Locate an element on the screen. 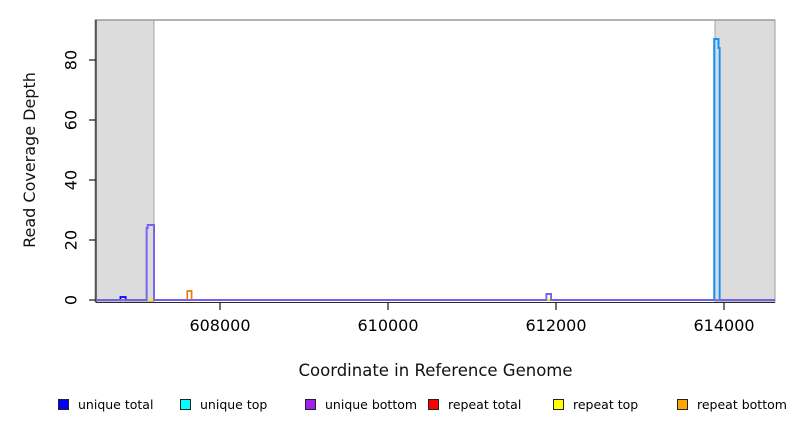 The image size is (792, 432). x-tick-label-608000: 608000 is located at coordinates (219, 325).